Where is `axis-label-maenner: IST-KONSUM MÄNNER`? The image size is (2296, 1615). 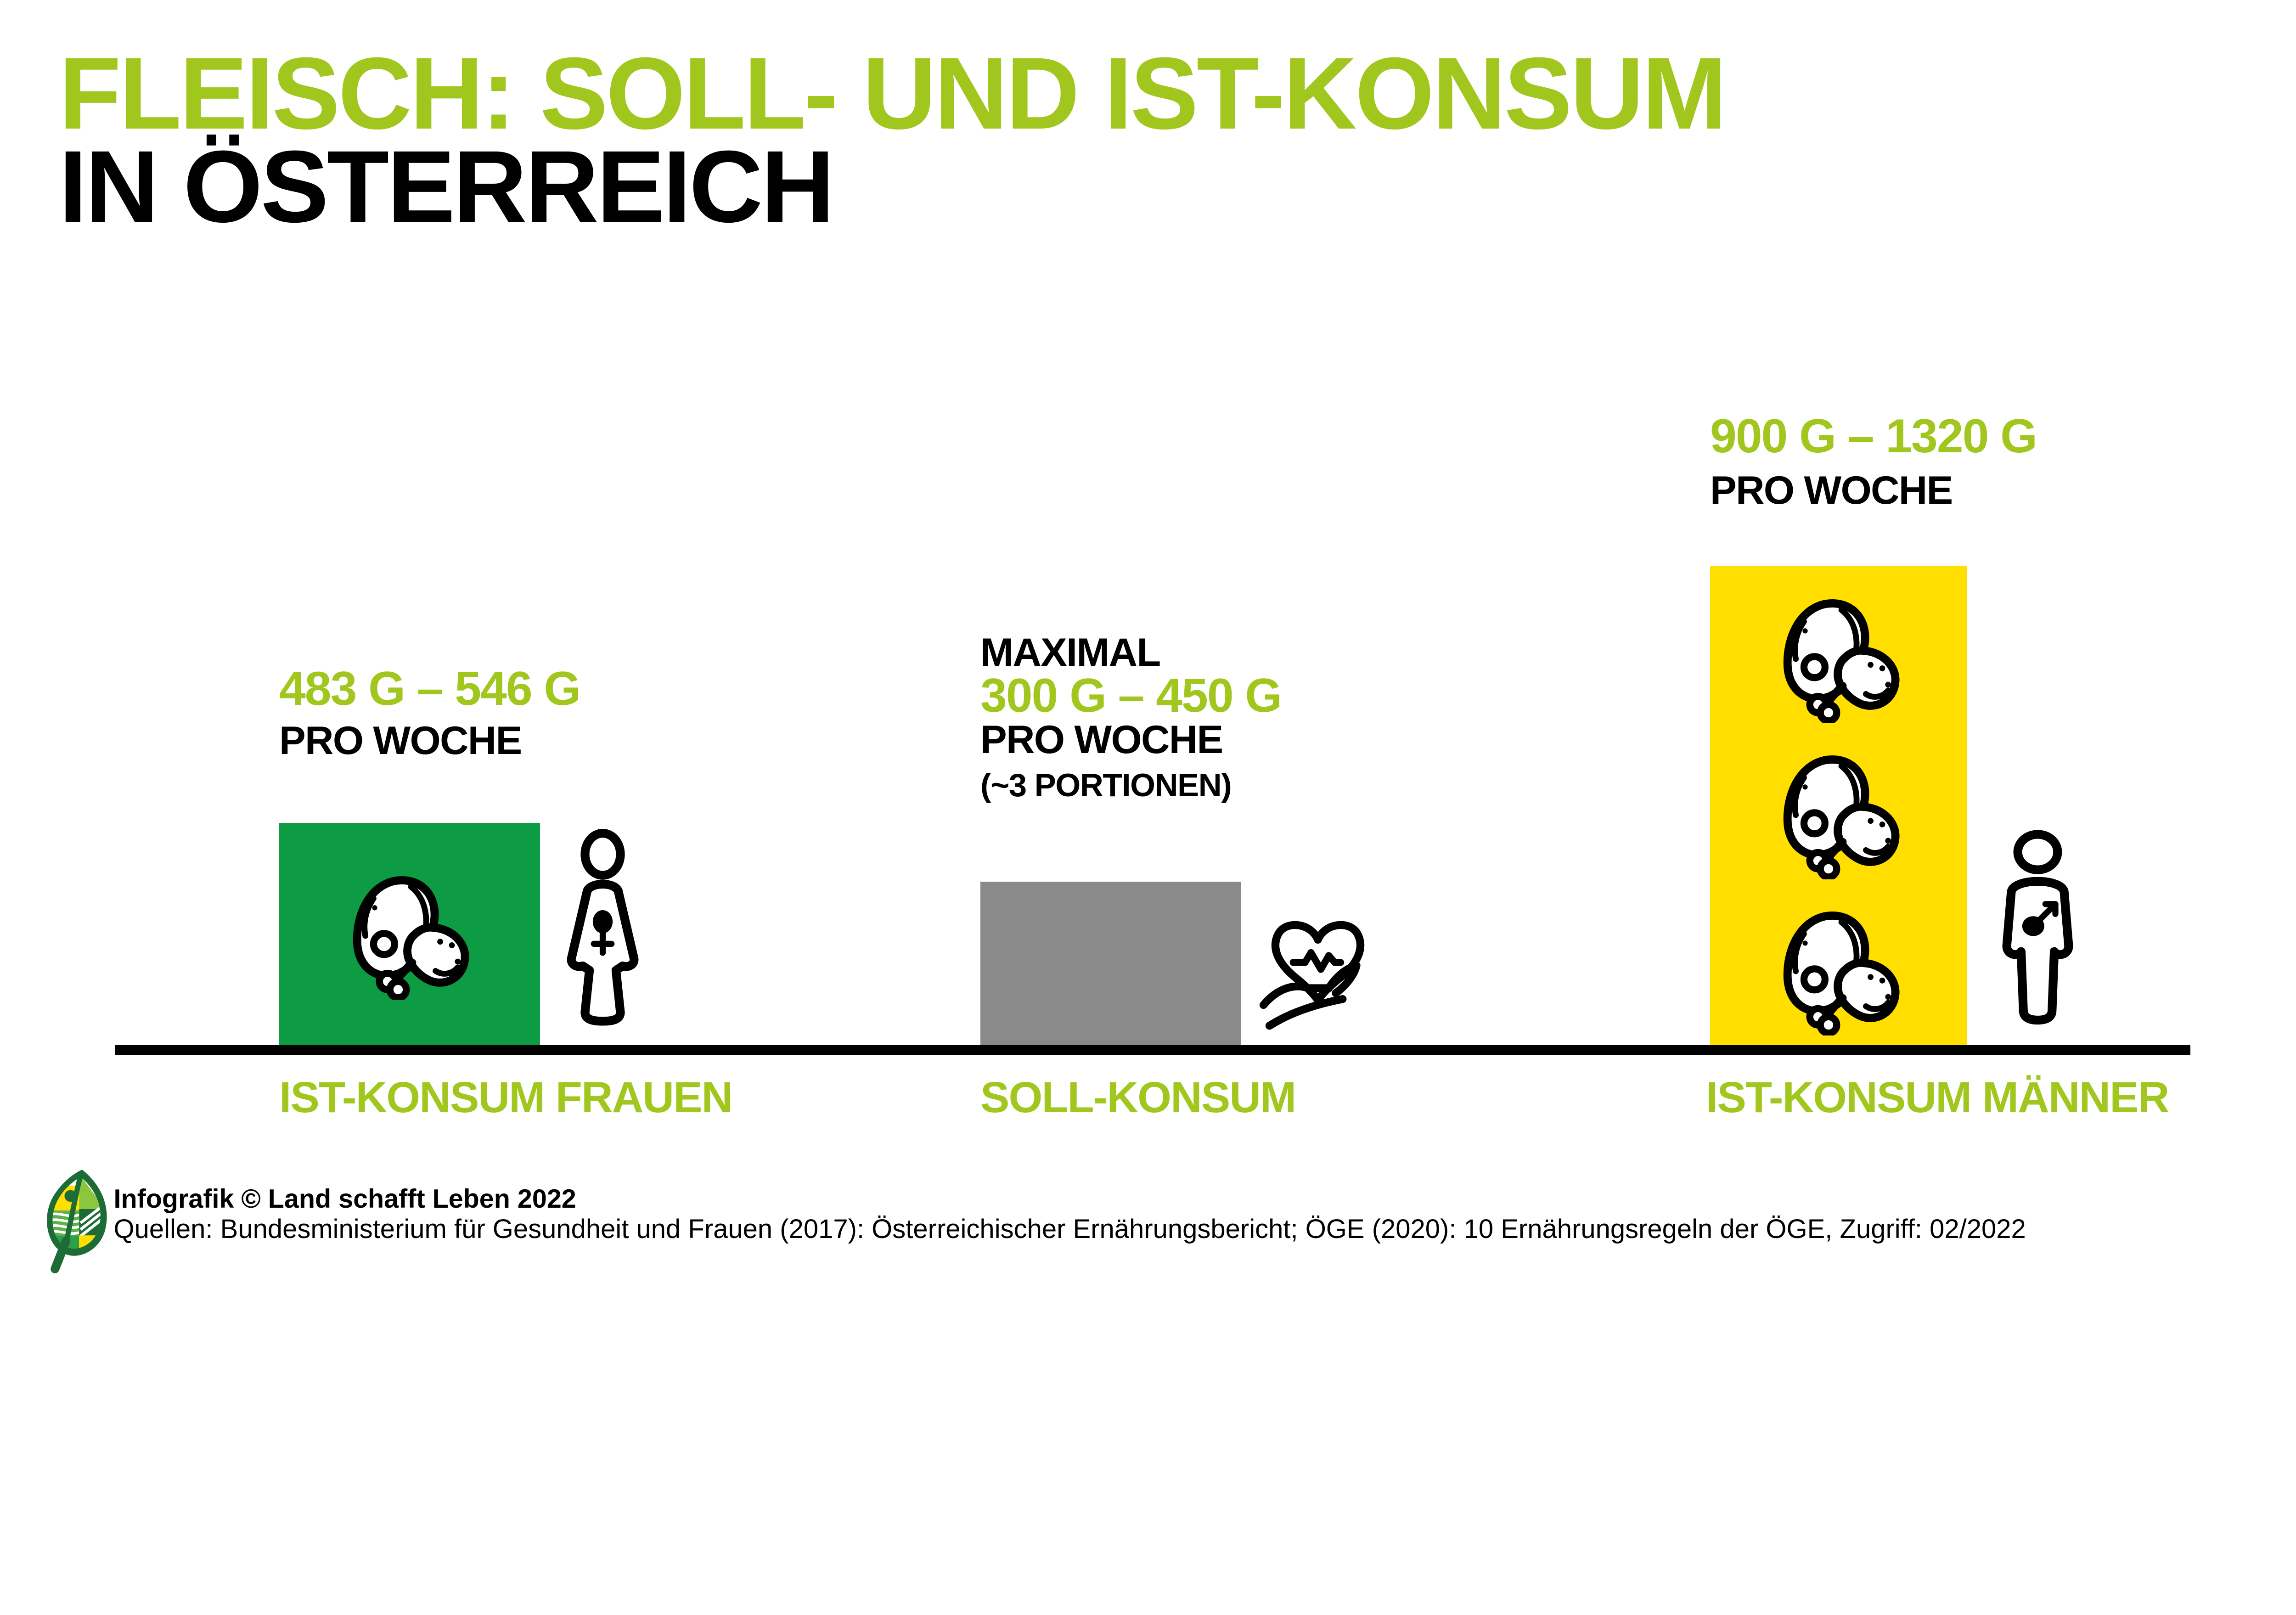
axis-label-maenner: IST-KONSUM MÄNNER is located at coordinates (1937, 1098).